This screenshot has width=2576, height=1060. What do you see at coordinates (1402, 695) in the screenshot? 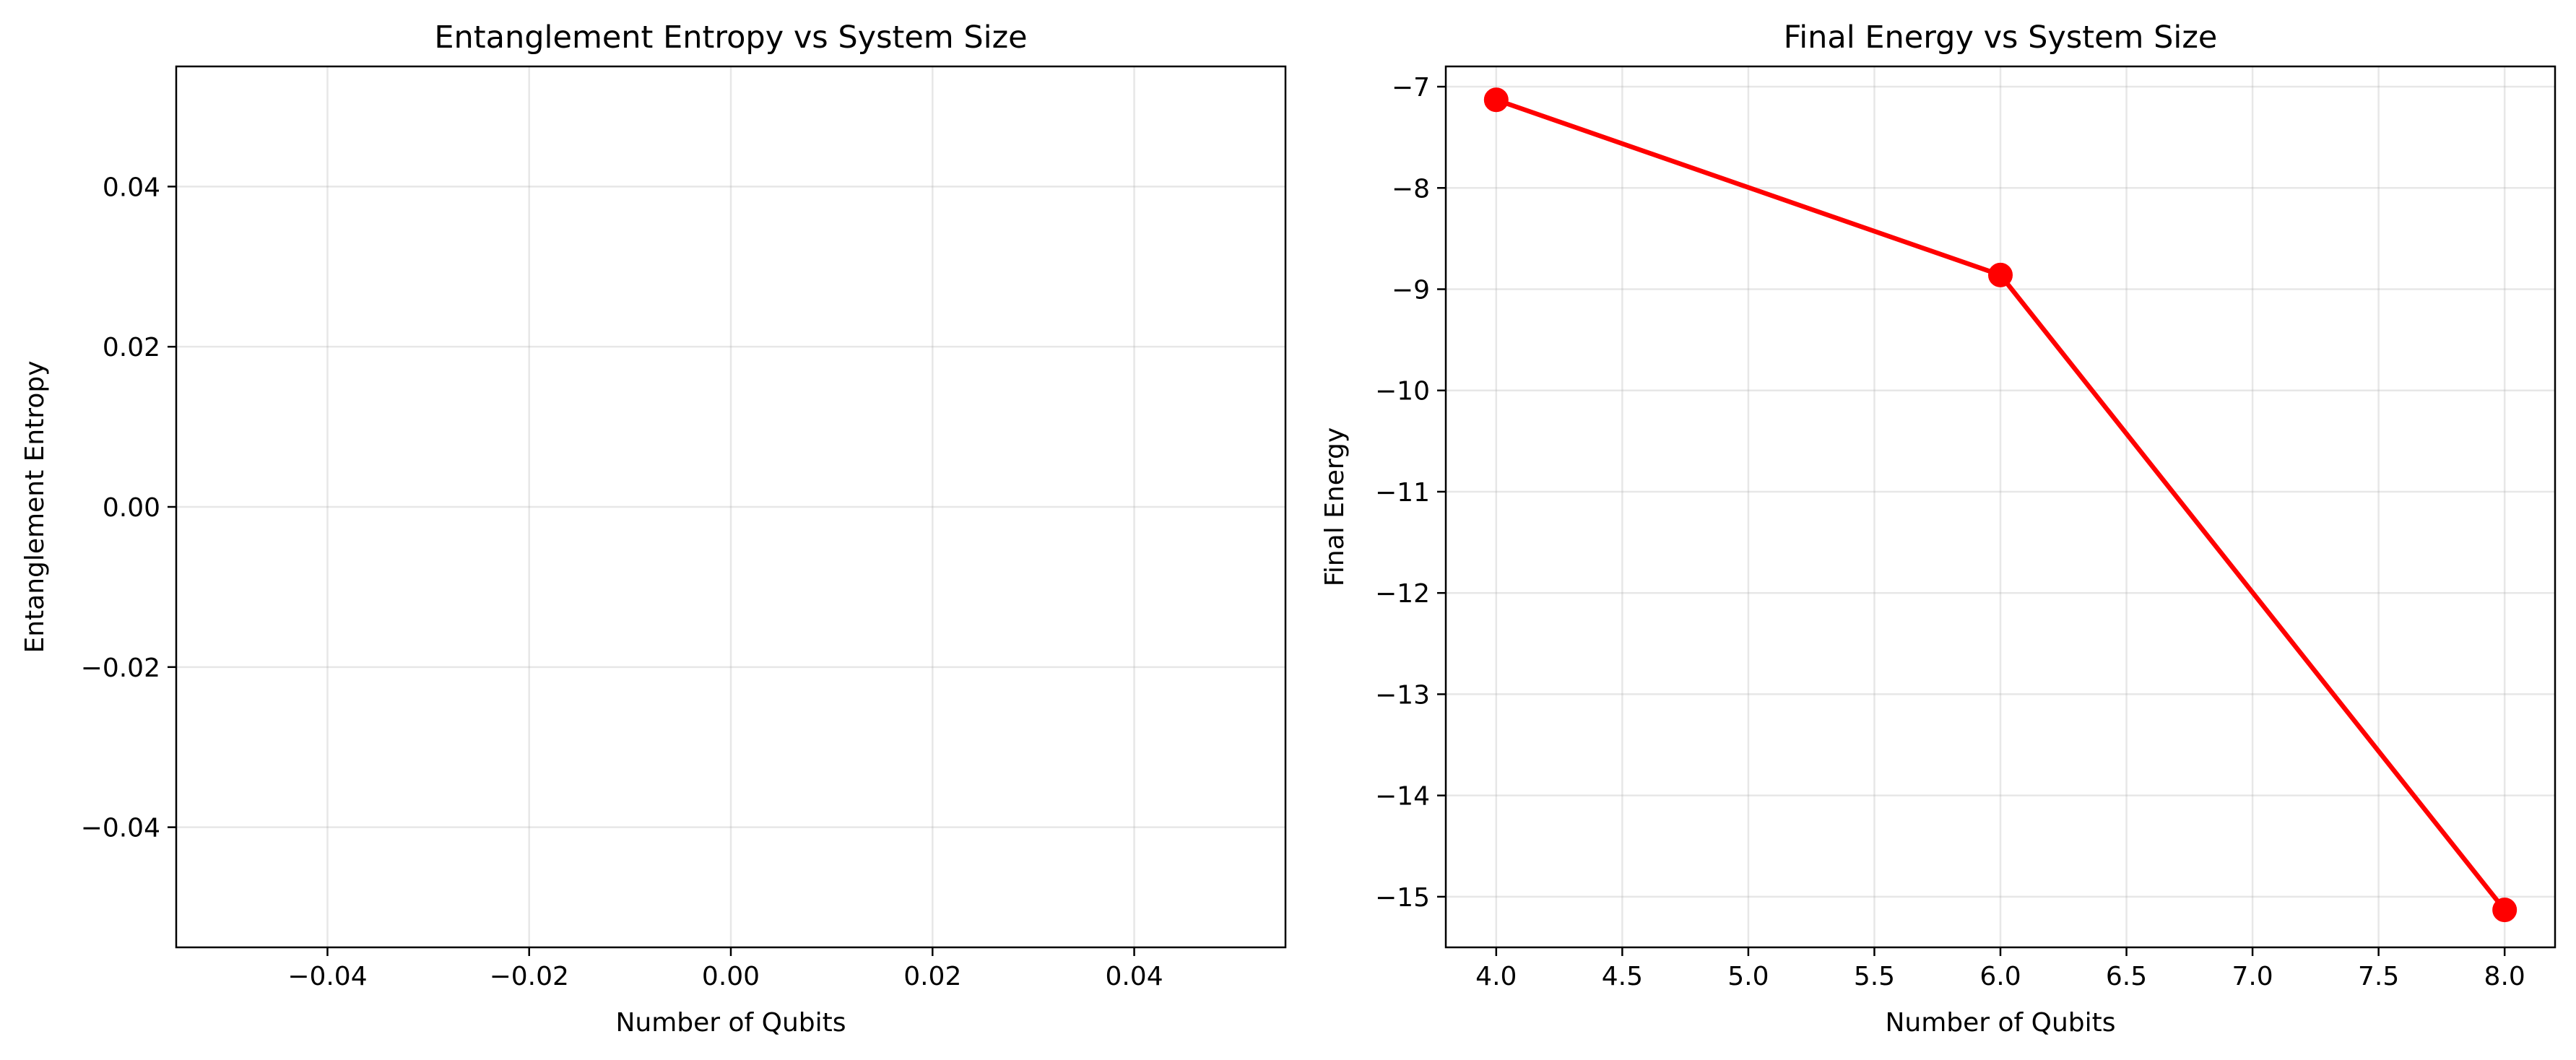
I see `y-tick-label: −13` at bounding box center [1402, 695].